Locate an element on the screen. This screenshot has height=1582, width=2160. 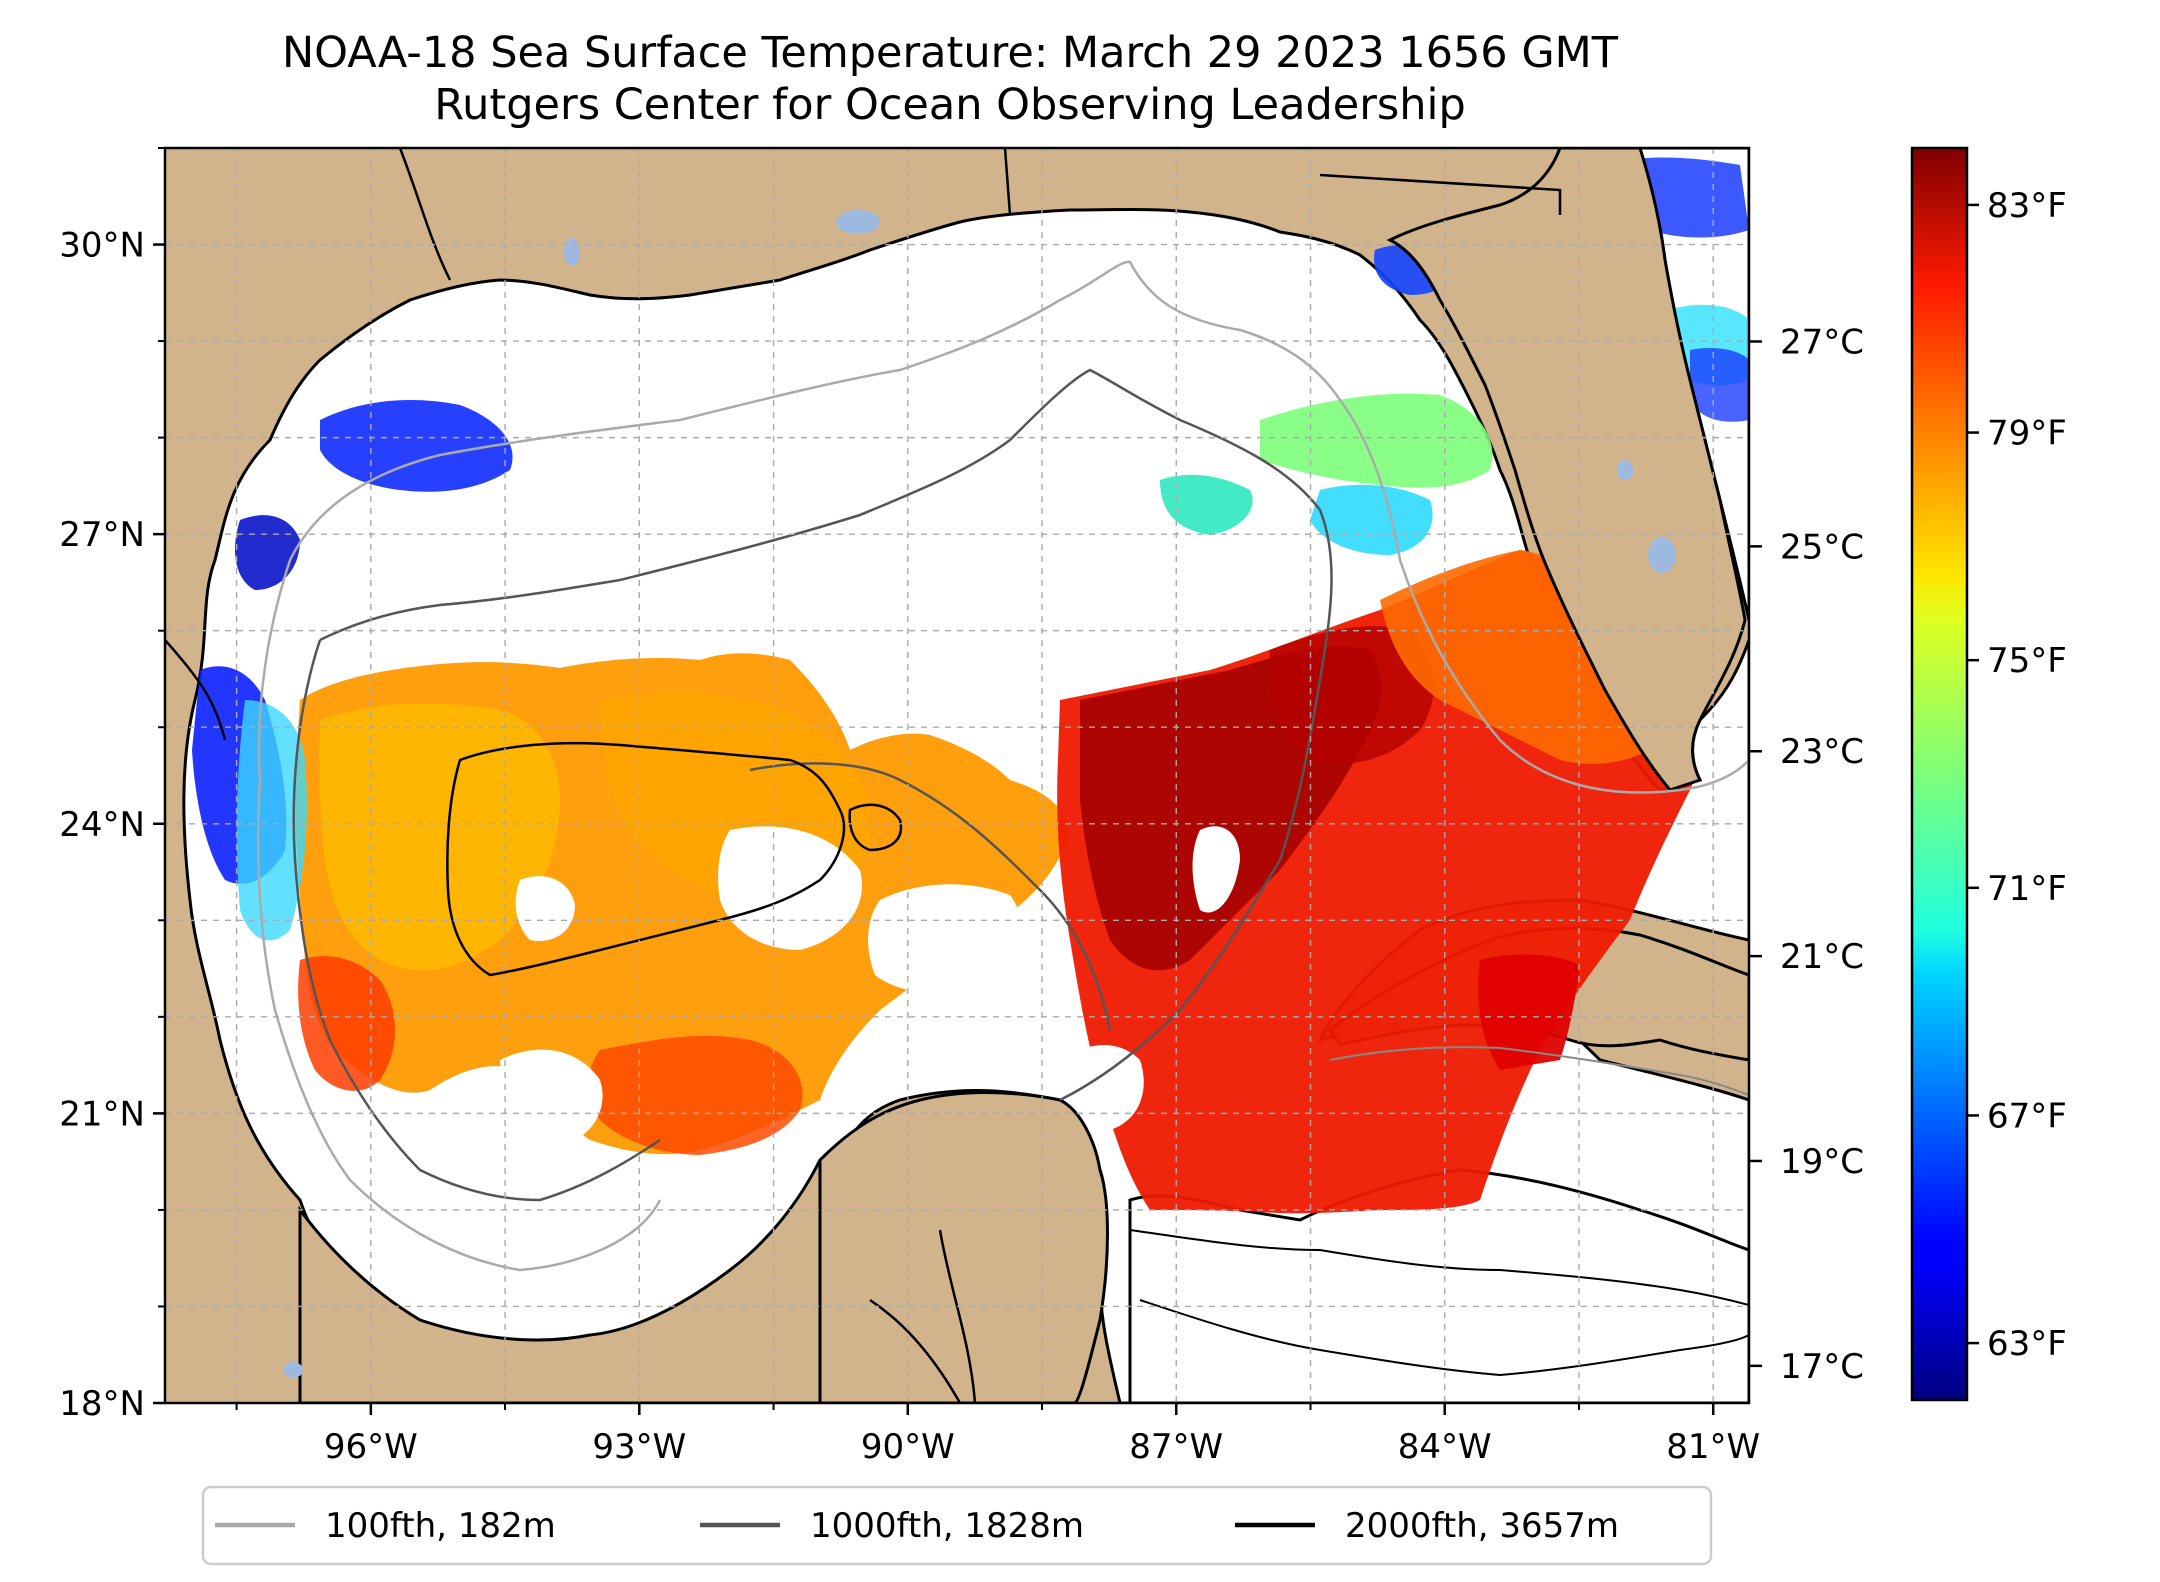
sst-caribbean-red is located at coordinates (1529, 1012).